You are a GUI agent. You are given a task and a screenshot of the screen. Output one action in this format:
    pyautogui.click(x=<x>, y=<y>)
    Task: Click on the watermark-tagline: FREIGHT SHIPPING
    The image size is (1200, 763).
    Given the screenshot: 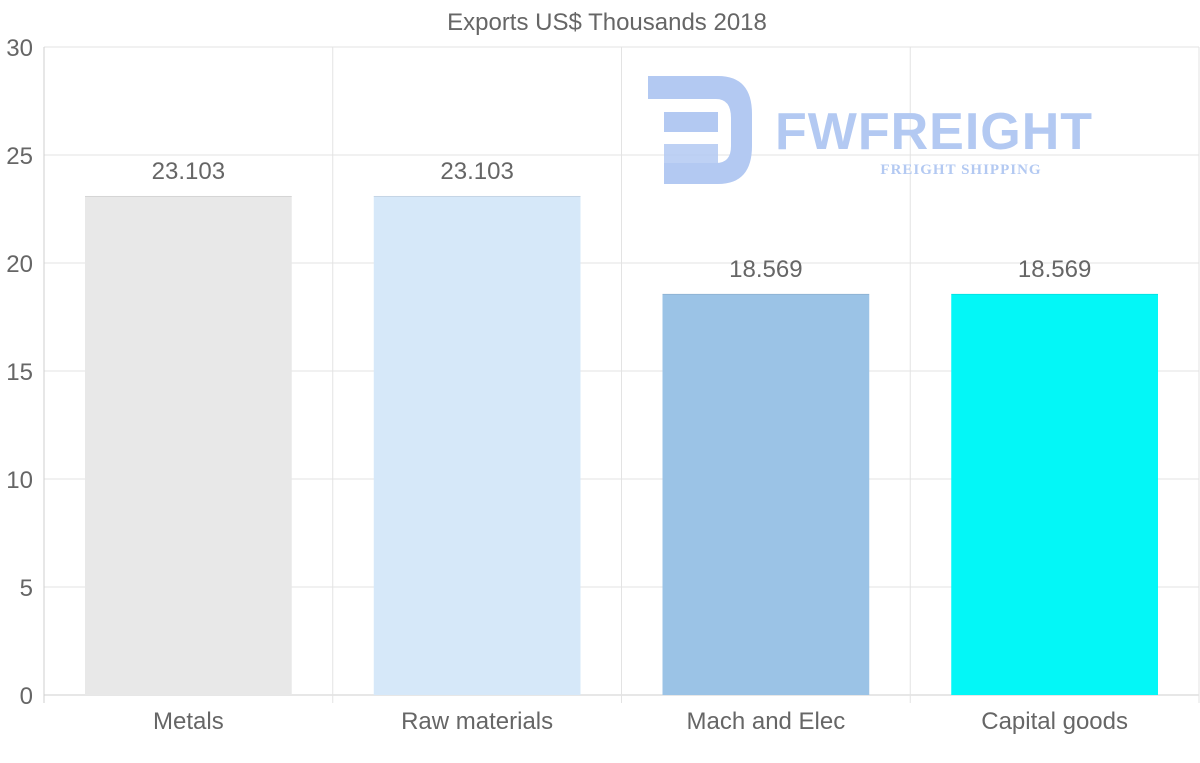 What is the action you would take?
    pyautogui.click(x=960, y=170)
    